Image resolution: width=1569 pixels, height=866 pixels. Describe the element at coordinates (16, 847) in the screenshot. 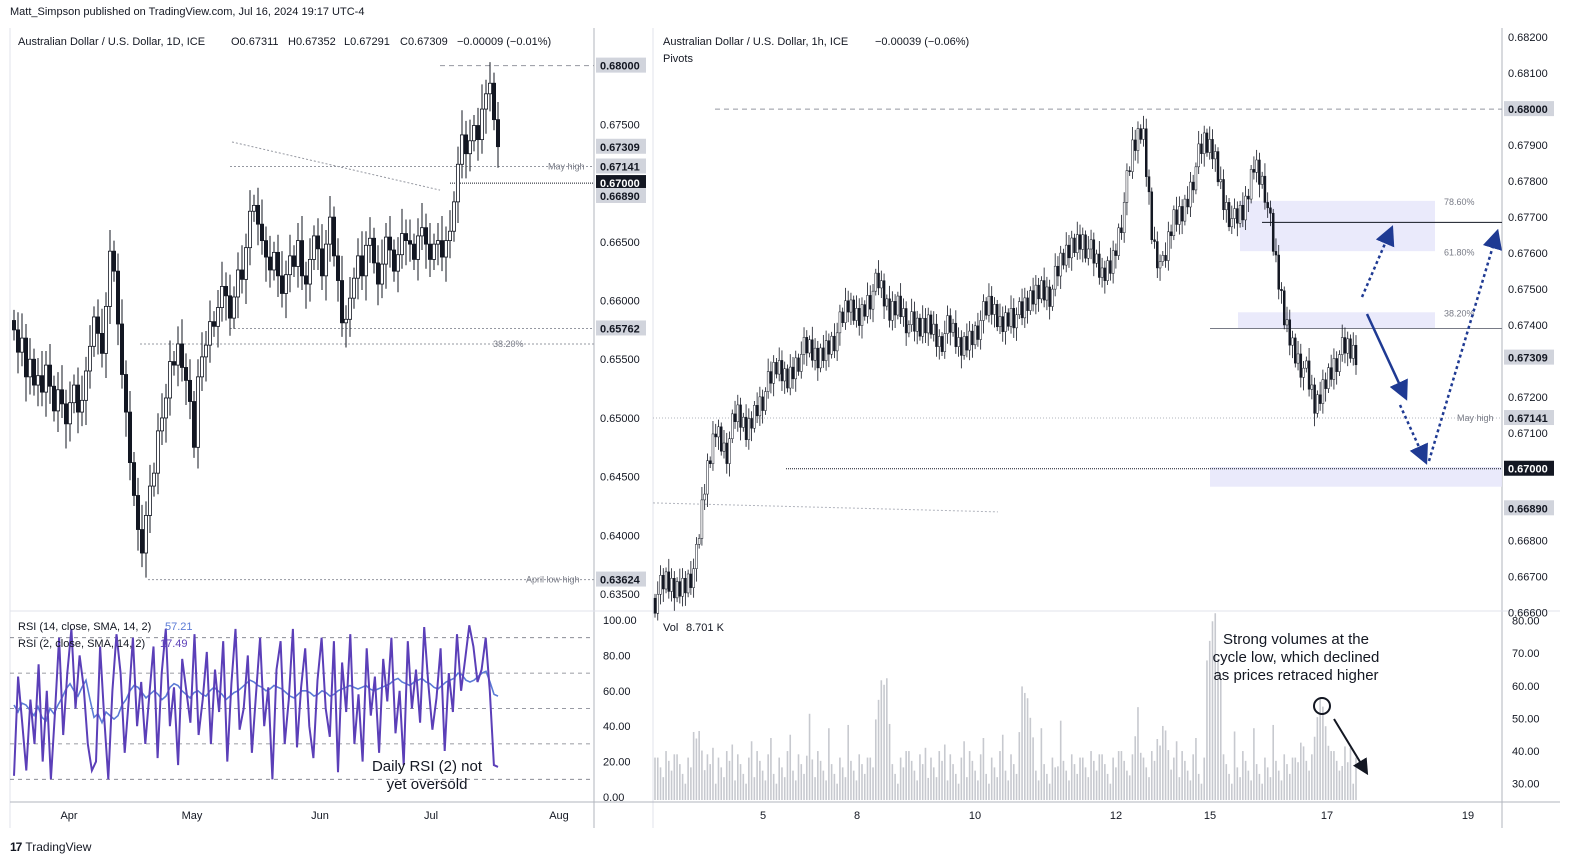

I see `tradingview-logo-icon: 17` at that location.